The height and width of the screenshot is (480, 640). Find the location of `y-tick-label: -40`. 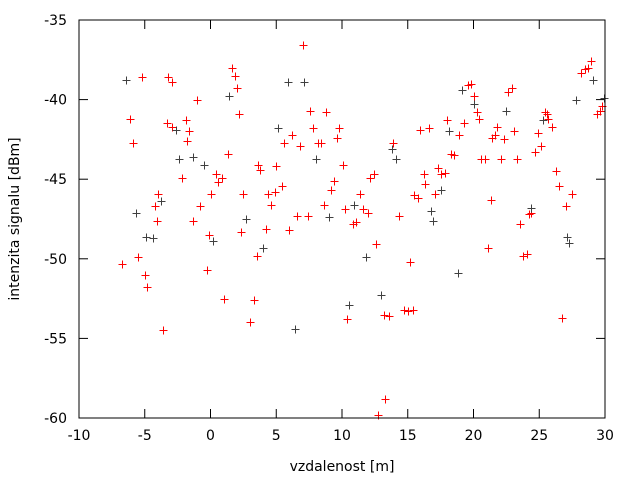

y-tick-label: -40 is located at coordinates (55, 101).